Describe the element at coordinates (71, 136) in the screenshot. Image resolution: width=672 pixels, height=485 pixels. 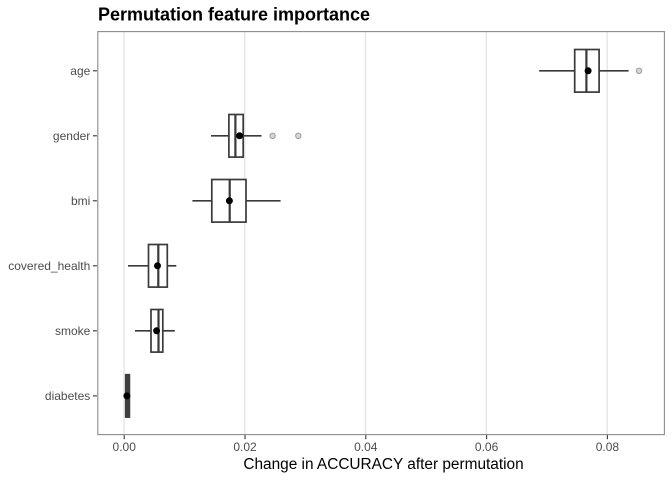
I see `svg-text: gender` at that location.